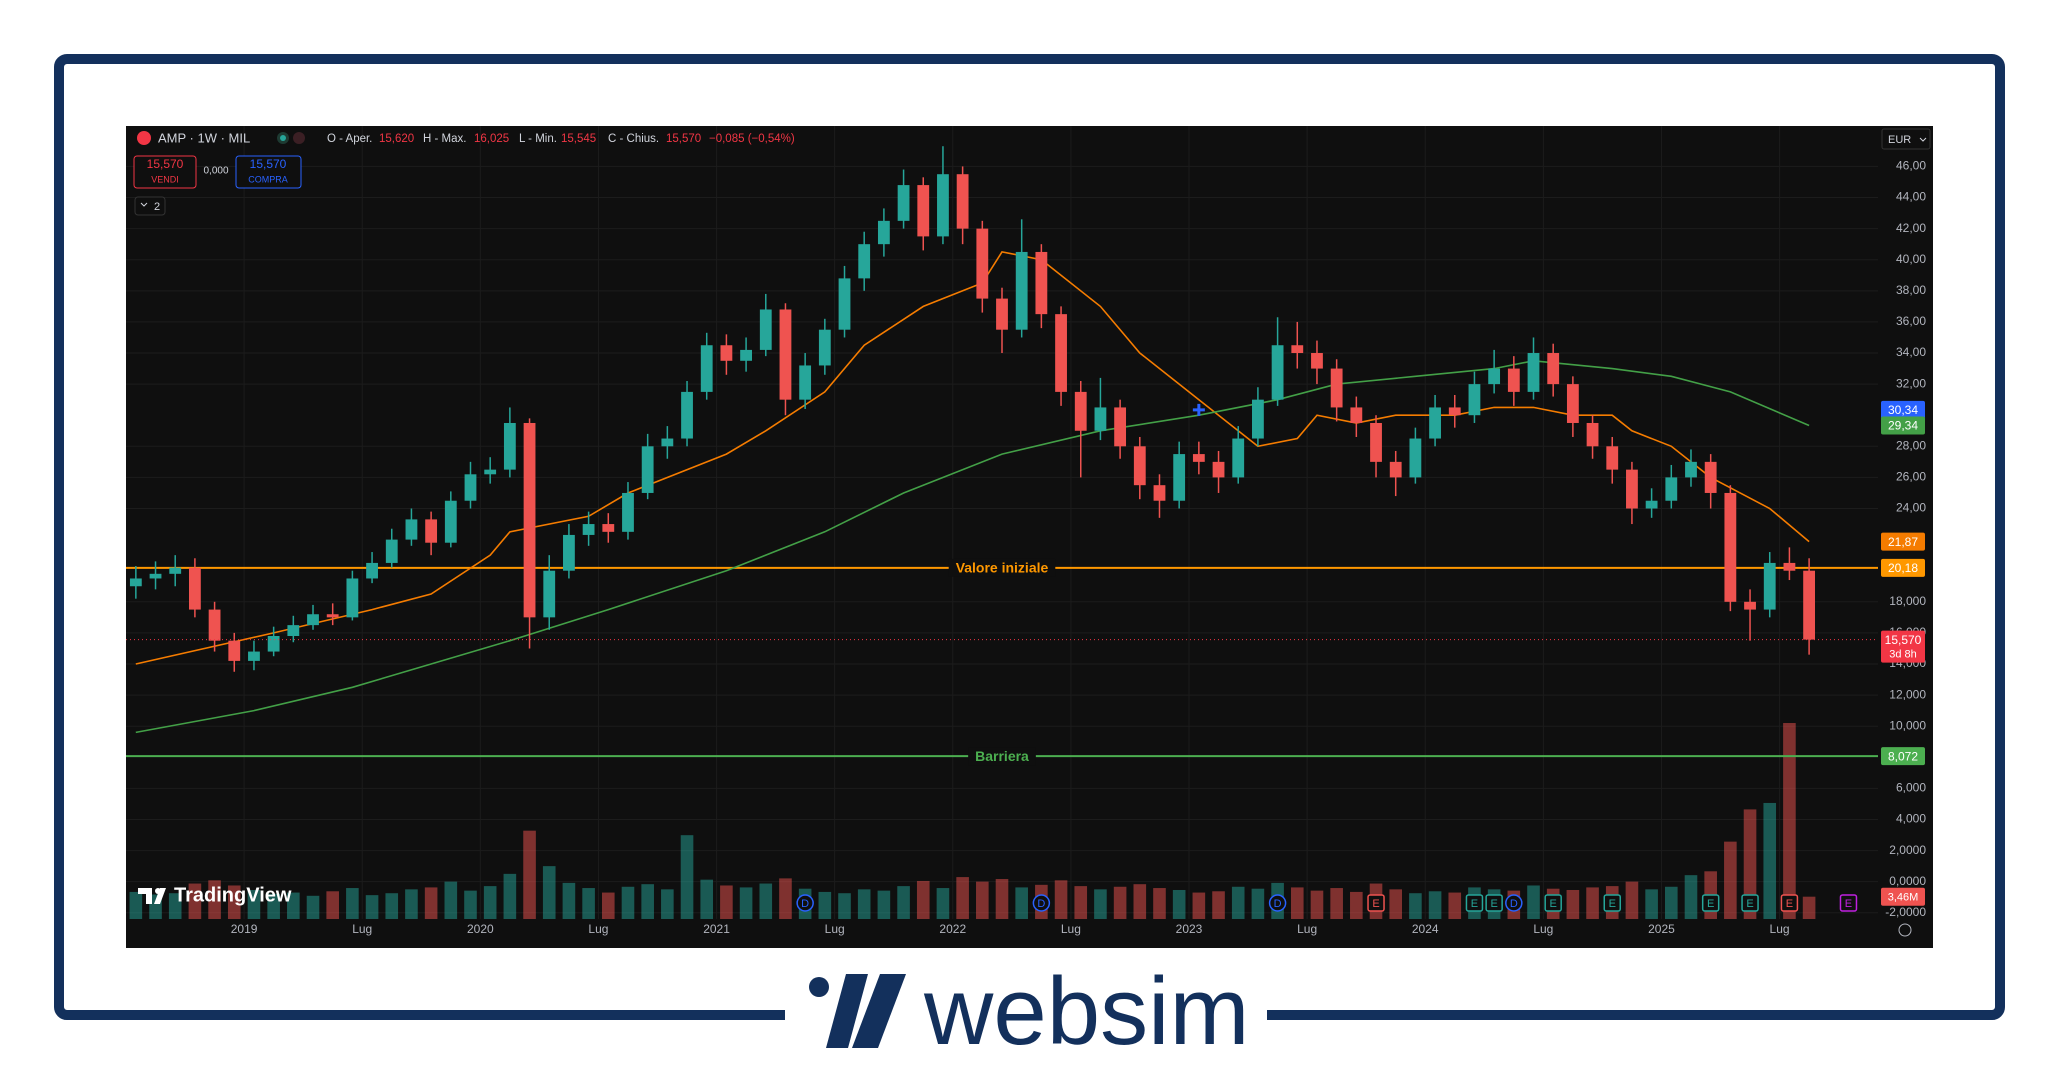 This screenshot has width=2059, height=1076. I want to click on currency-select, so click(1906, 139).